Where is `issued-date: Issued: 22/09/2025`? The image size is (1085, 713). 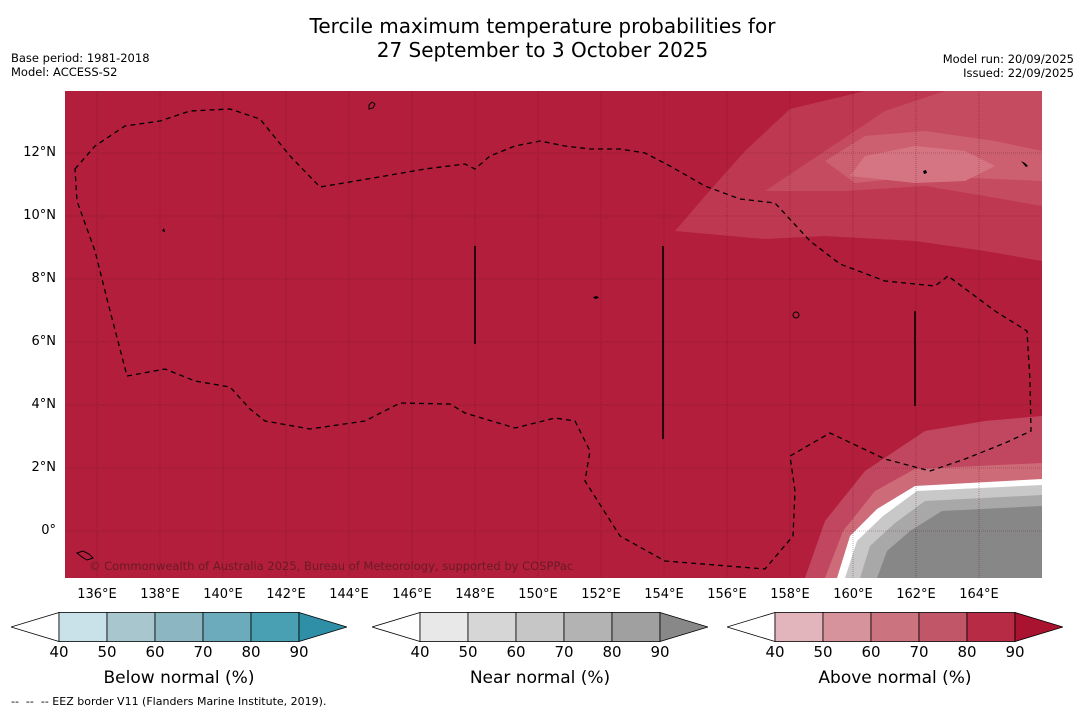 issued-date: Issued: 22/09/2025 is located at coordinates (1018, 73).